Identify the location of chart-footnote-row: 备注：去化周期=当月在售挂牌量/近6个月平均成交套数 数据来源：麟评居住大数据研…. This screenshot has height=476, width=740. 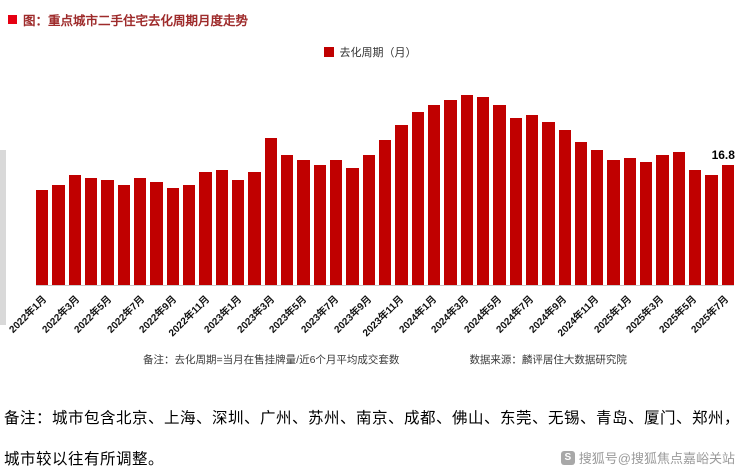
(385, 359).